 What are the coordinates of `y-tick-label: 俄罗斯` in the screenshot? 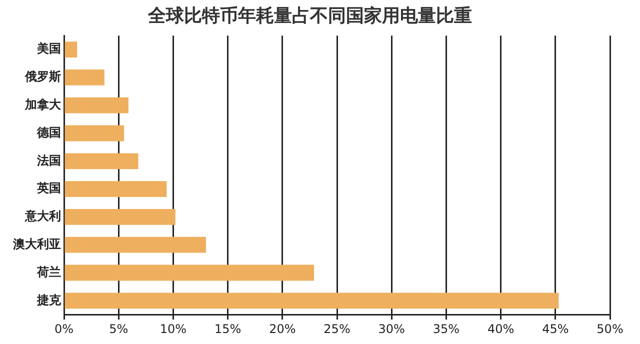 It's located at (42, 77).